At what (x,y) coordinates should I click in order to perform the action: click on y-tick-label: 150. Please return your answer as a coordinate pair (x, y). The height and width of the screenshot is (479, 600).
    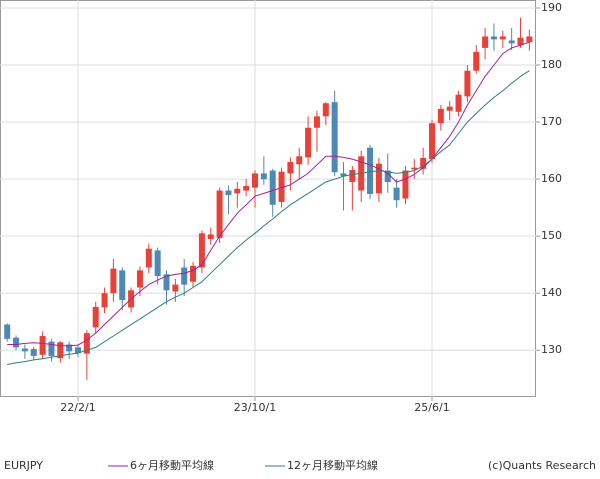
    Looking at the image, I should click on (551, 235).